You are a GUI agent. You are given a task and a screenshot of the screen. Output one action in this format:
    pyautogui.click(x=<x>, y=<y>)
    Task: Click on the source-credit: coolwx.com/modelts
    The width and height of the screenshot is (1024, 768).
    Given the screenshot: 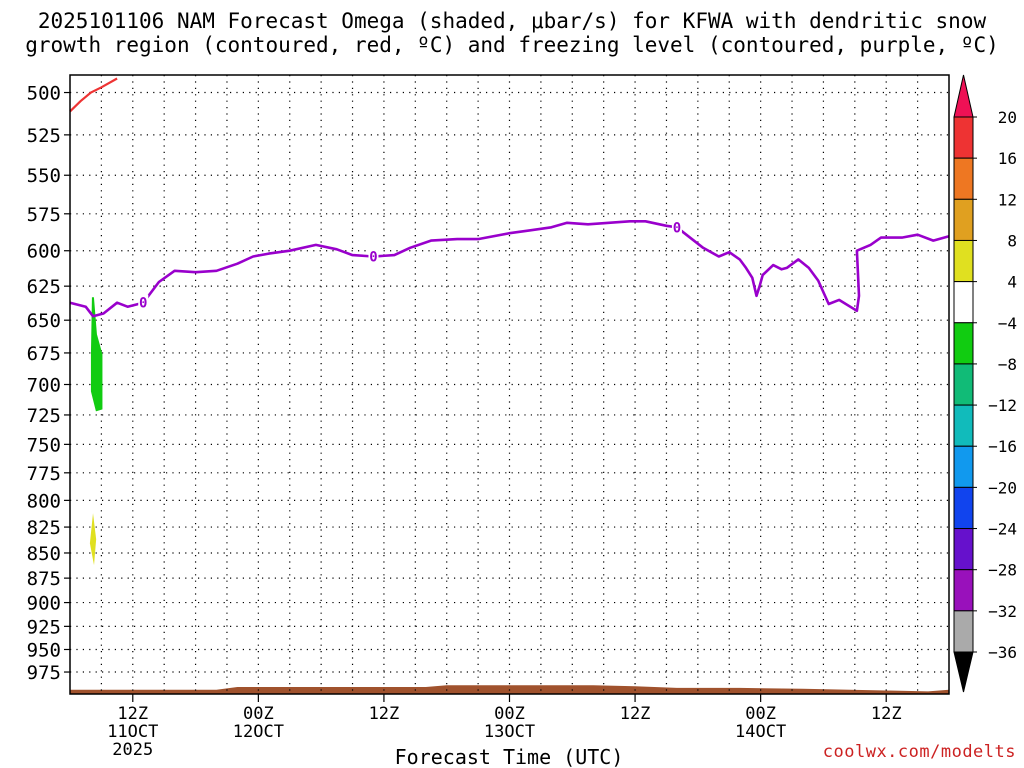 What is the action you would take?
    pyautogui.click(x=919, y=752)
    